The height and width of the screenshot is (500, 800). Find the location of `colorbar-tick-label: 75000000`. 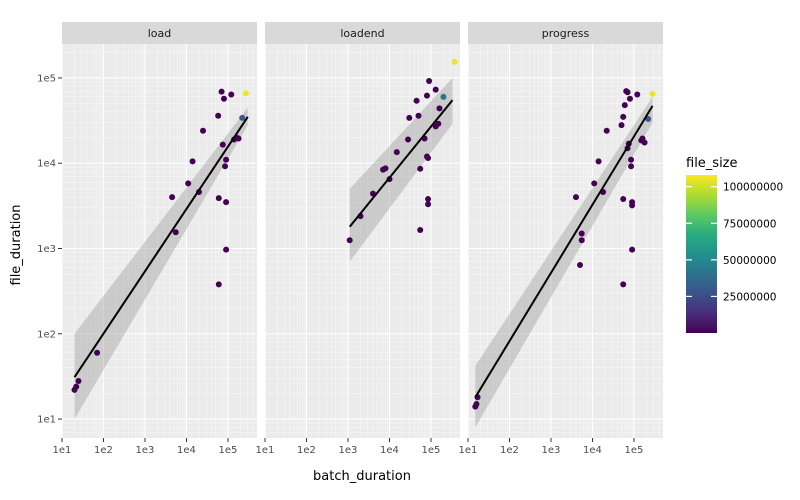

colorbar-tick-label: 75000000 is located at coordinates (749, 224).